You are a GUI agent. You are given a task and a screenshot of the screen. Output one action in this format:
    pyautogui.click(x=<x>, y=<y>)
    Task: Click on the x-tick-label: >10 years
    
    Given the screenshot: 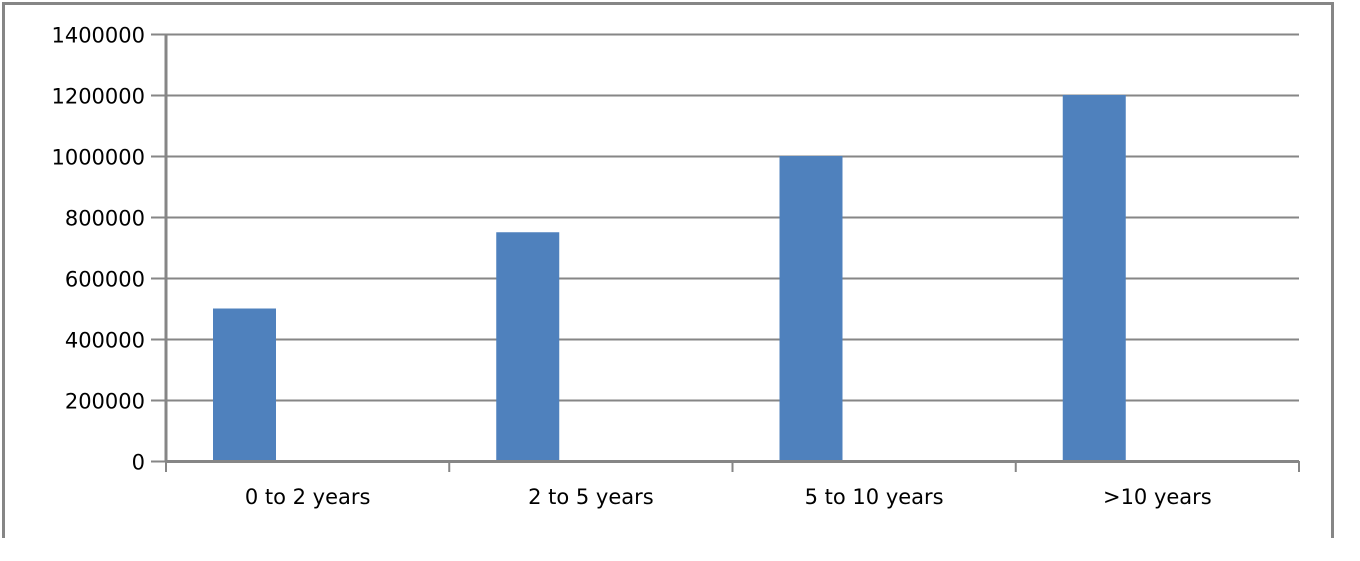 What is the action you would take?
    pyautogui.click(x=1157, y=497)
    